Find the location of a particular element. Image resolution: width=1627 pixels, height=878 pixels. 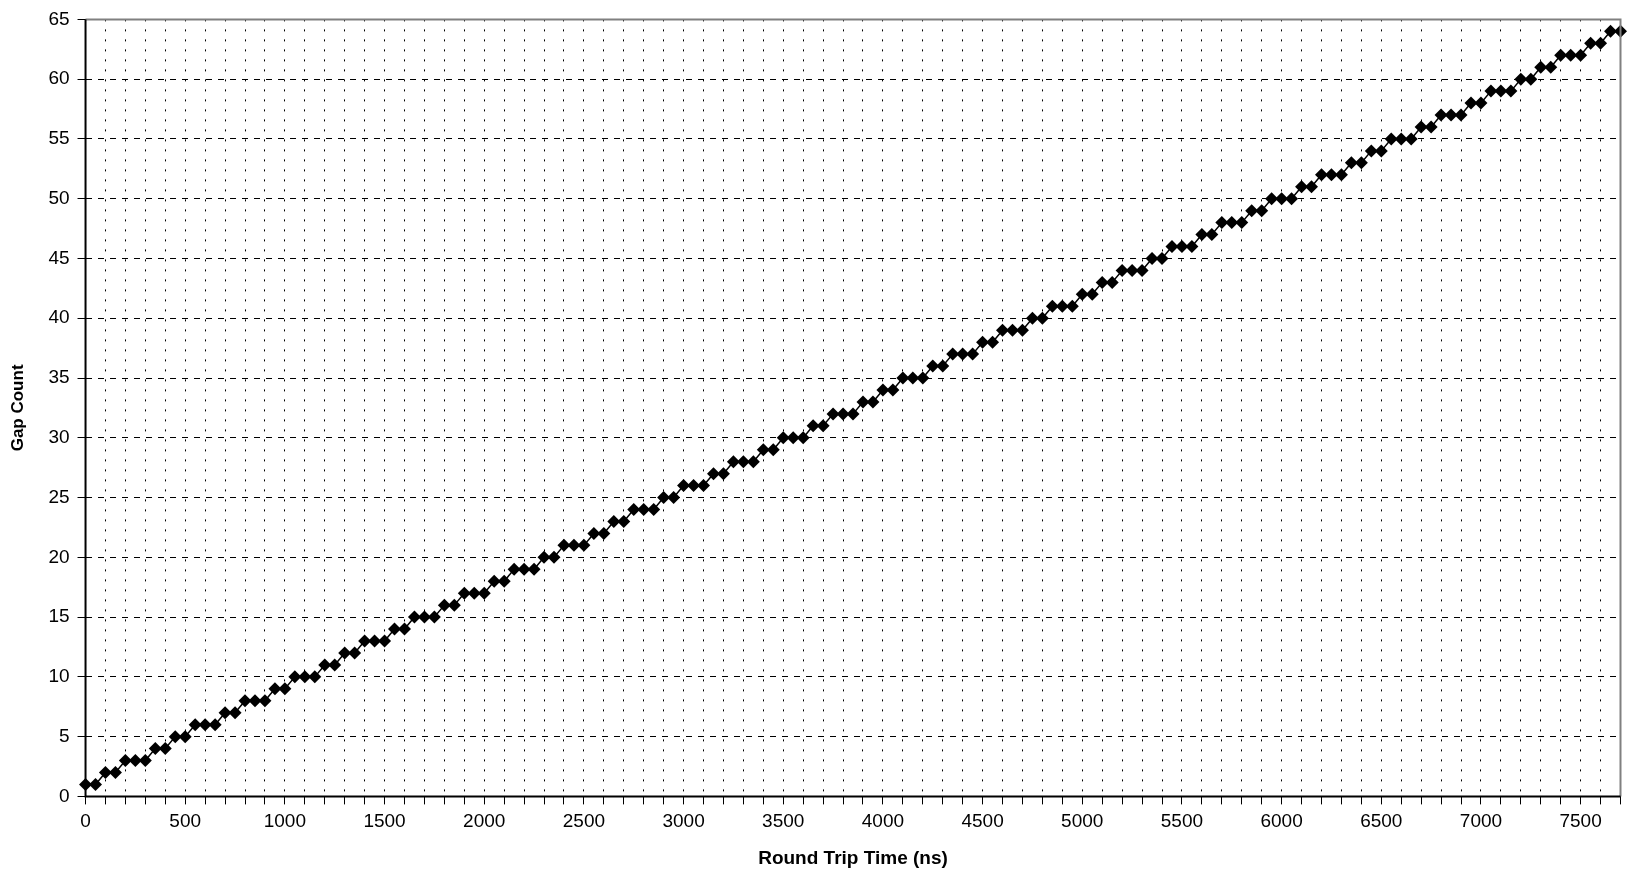

y-tick-label: 40 is located at coordinates (59, 317).